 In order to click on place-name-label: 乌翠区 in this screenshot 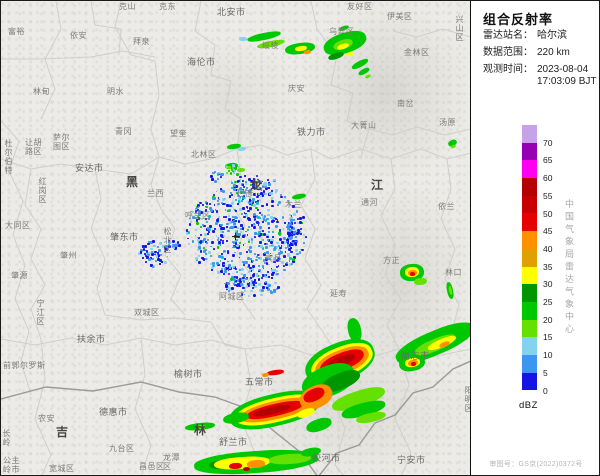, I will do `click(342, 31)`.